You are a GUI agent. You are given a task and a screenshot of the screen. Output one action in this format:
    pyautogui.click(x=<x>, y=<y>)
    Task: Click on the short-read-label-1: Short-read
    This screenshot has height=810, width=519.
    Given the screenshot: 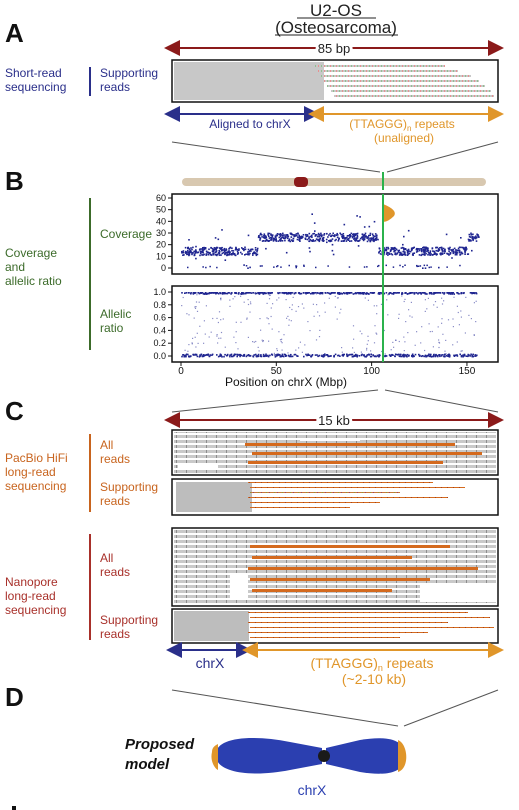 What is the action you would take?
    pyautogui.click(x=33, y=73)
    